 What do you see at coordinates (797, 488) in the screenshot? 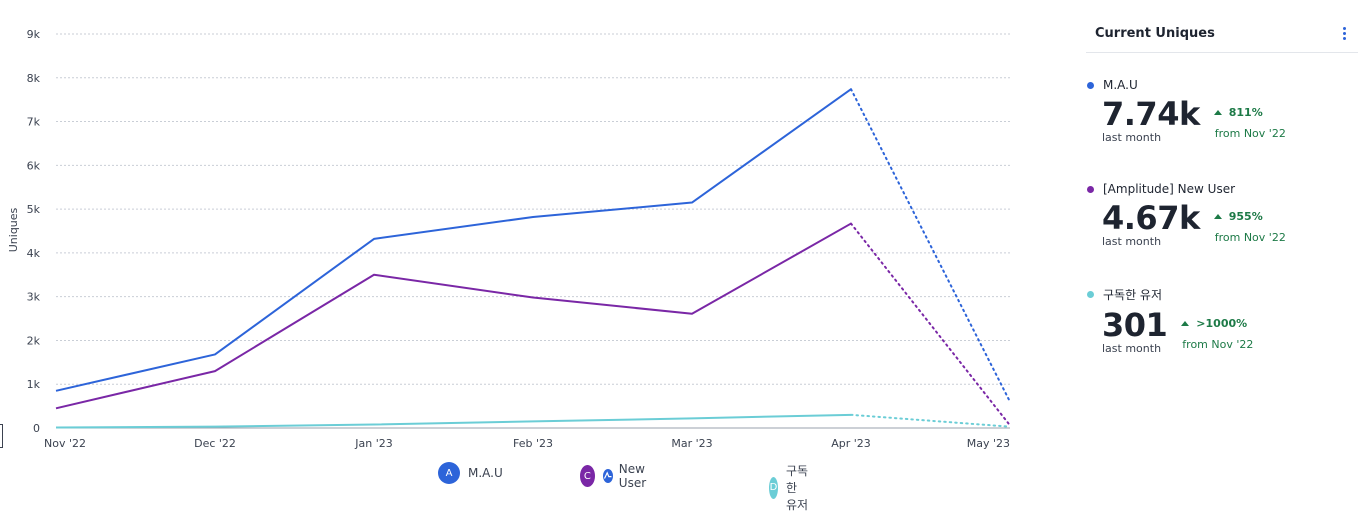
I see `legend-label-subscribed: 구독한 유저` at bounding box center [797, 488].